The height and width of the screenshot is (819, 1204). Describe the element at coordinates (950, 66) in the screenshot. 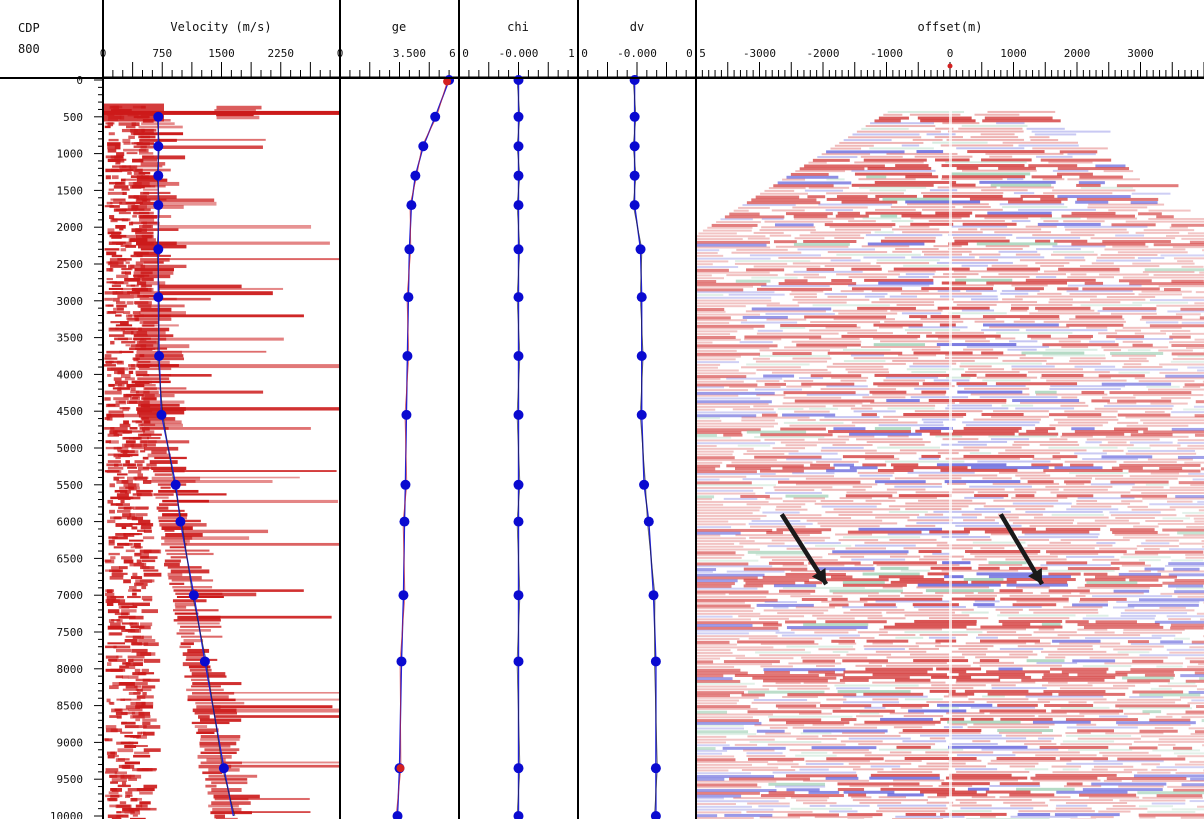

I see `zero-offset-marker` at that location.